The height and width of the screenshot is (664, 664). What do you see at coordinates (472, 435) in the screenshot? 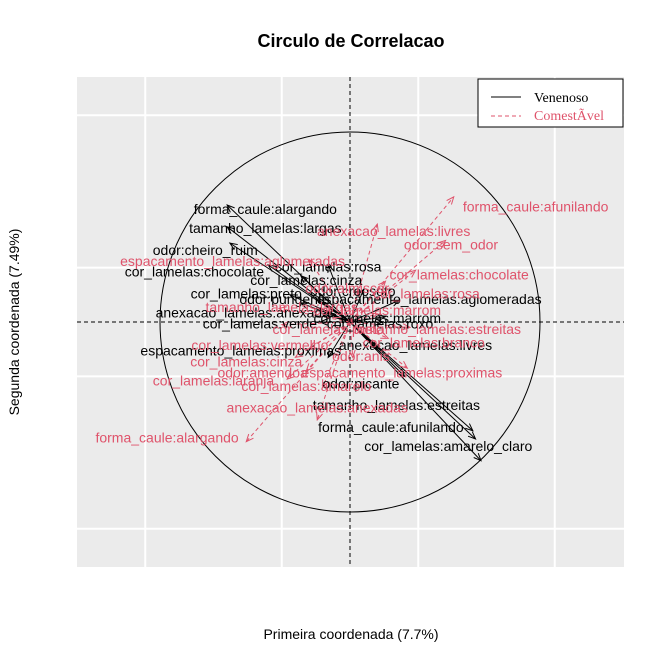
I see `arrow-s0-18-head` at bounding box center [472, 435].